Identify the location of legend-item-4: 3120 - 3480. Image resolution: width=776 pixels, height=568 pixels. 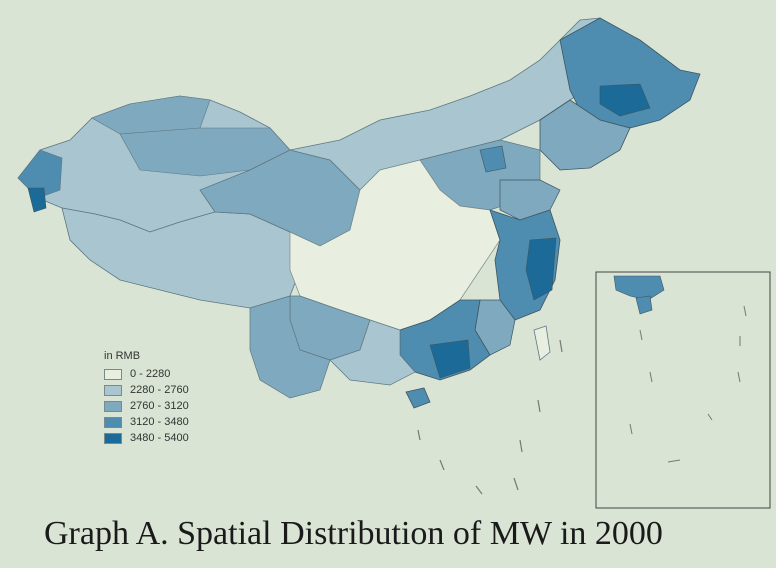
(146, 422).